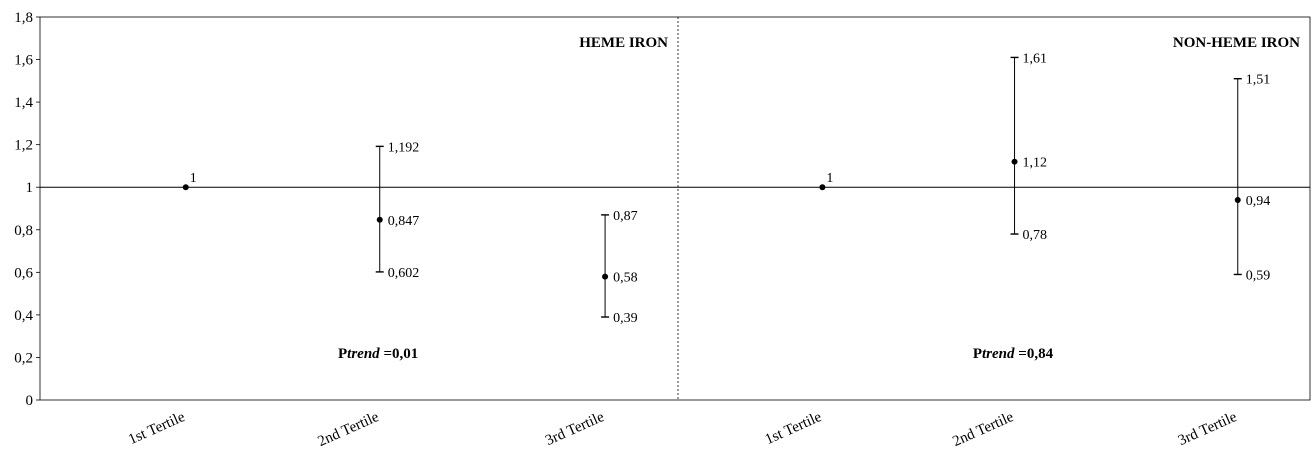 The image size is (1313, 456). What do you see at coordinates (23, 231) in the screenshot?
I see `y-tick-label: 0,8` at bounding box center [23, 231].